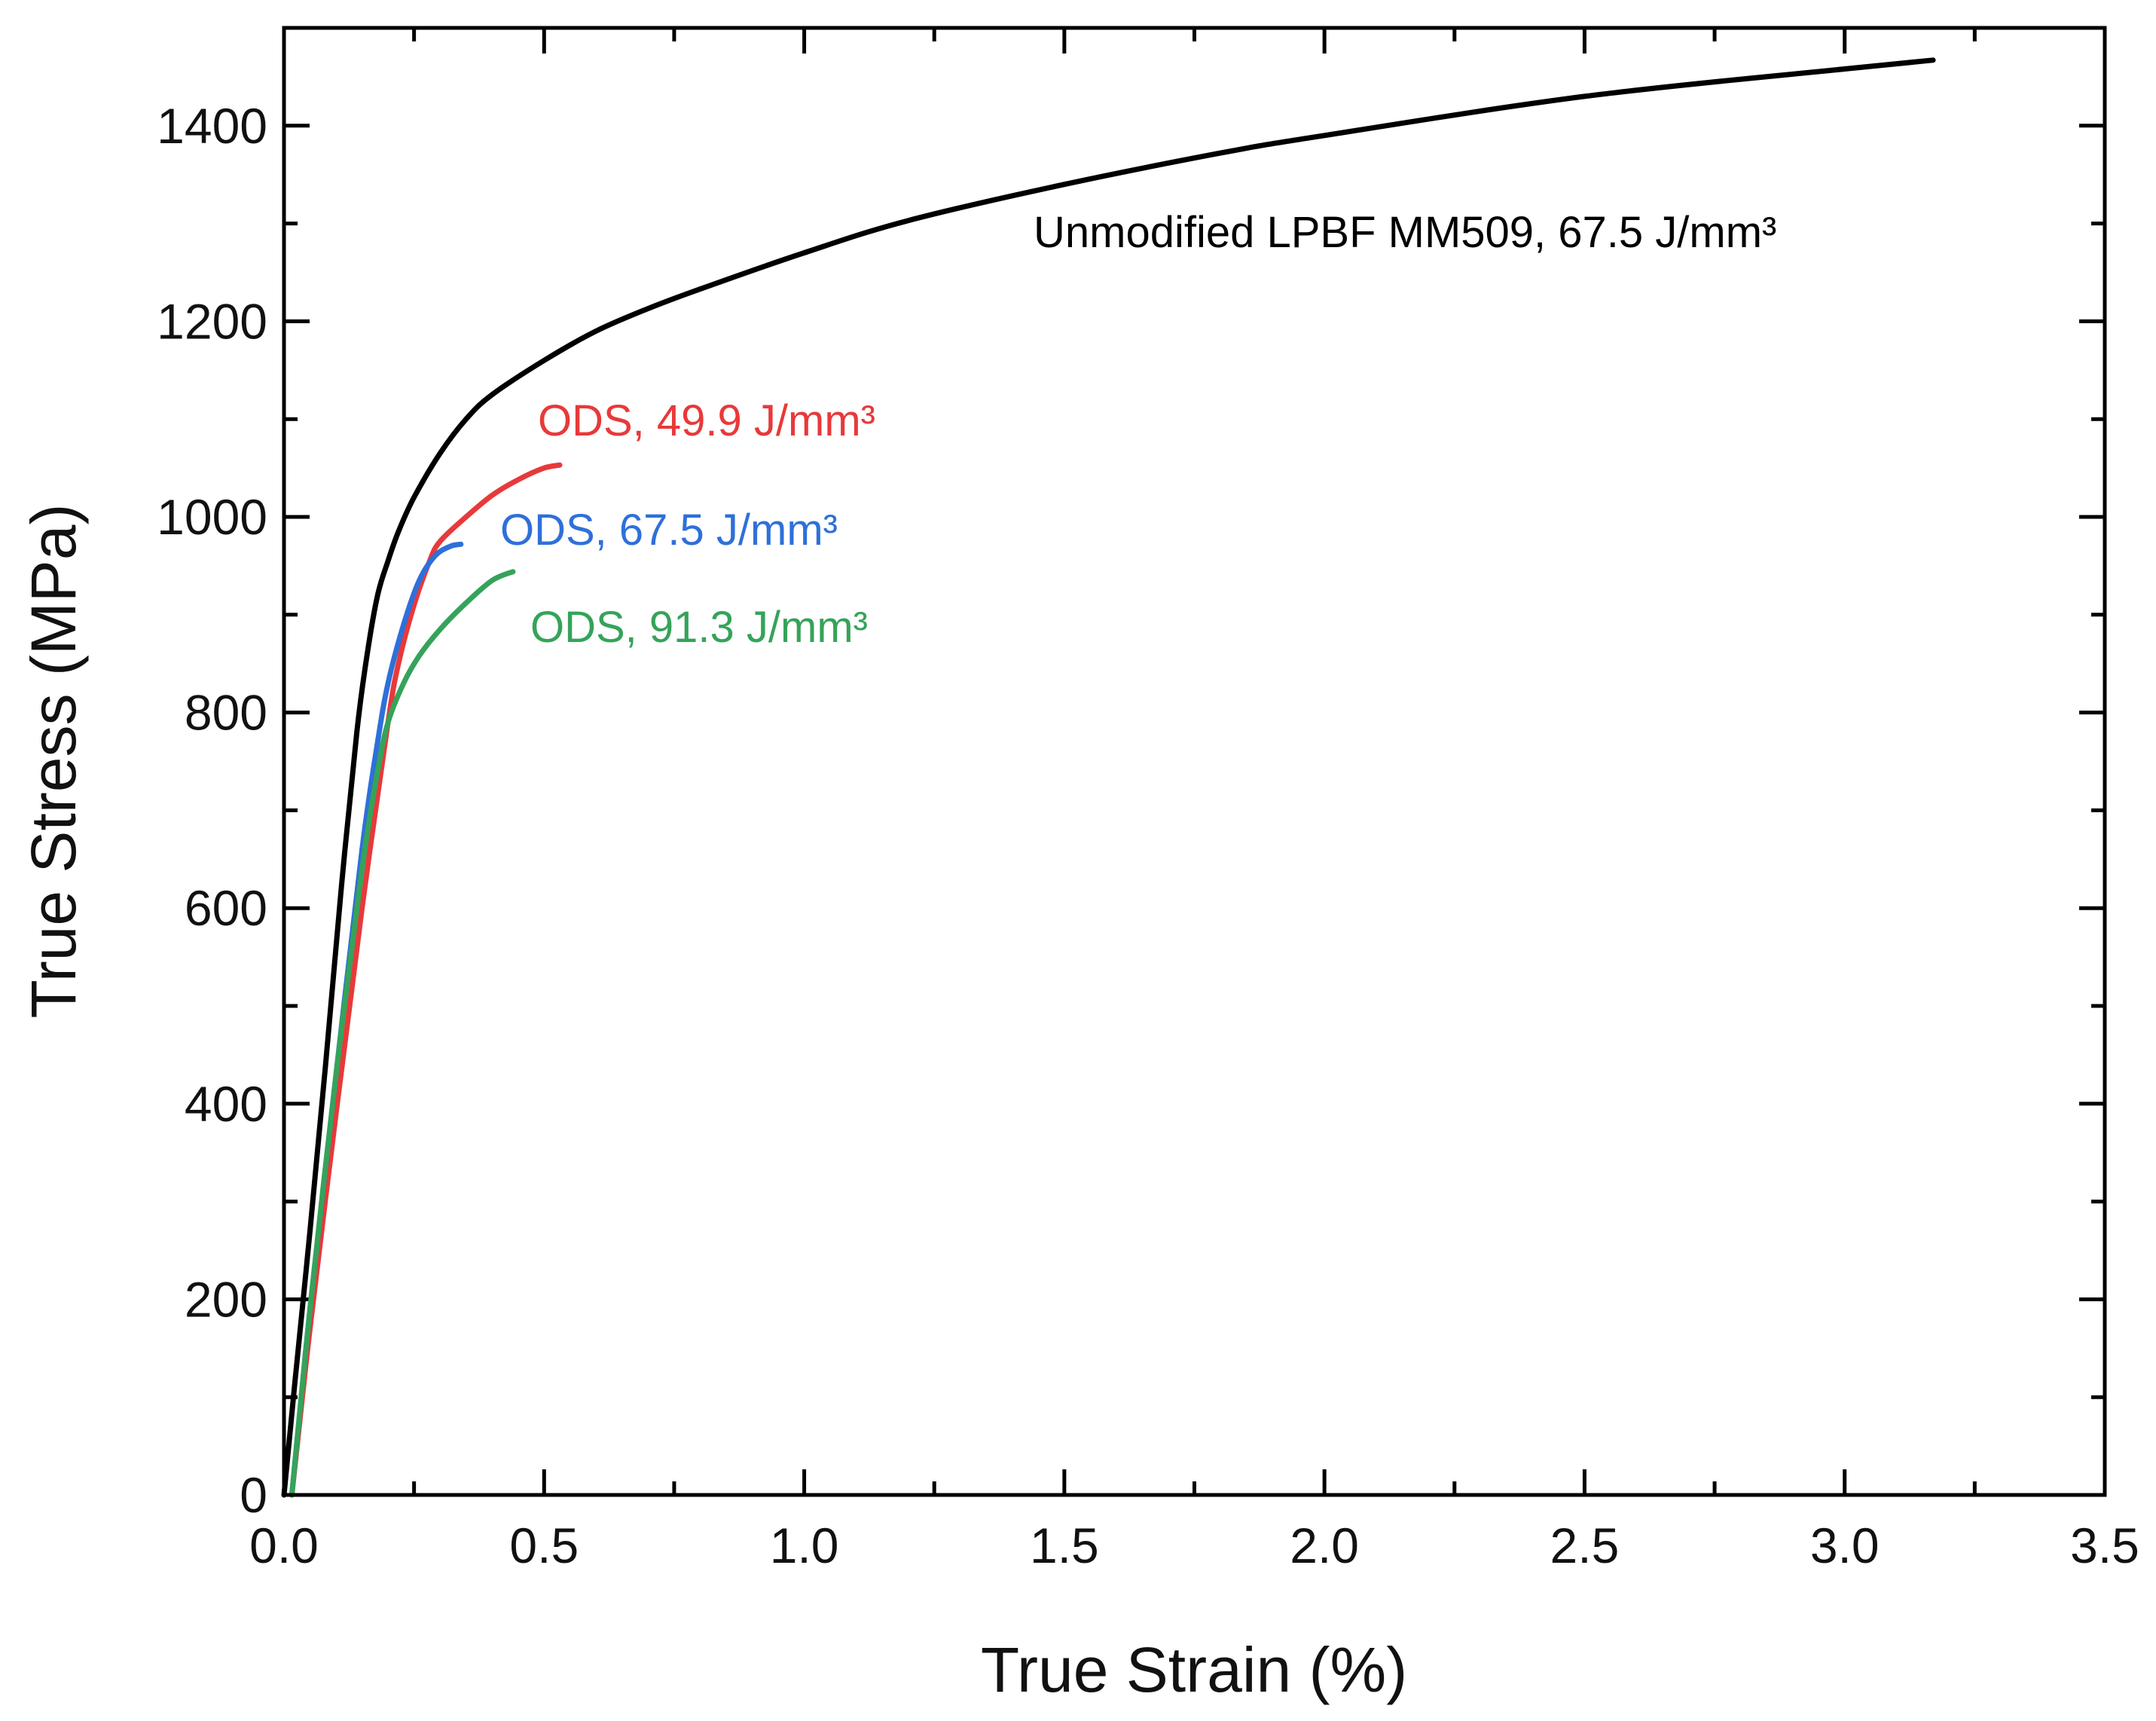 This screenshot has height=1721, width=2156. I want to click on y-tick-label: 600, so click(226, 908).